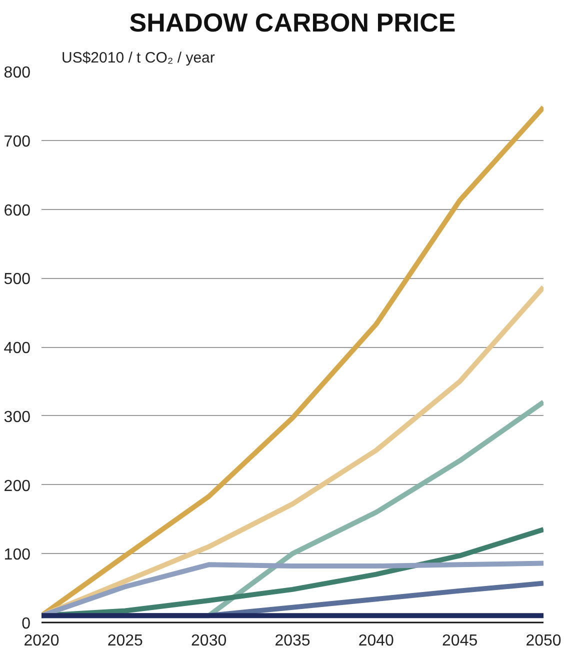  I want to click on y-tick-label: 700, so click(17, 141).